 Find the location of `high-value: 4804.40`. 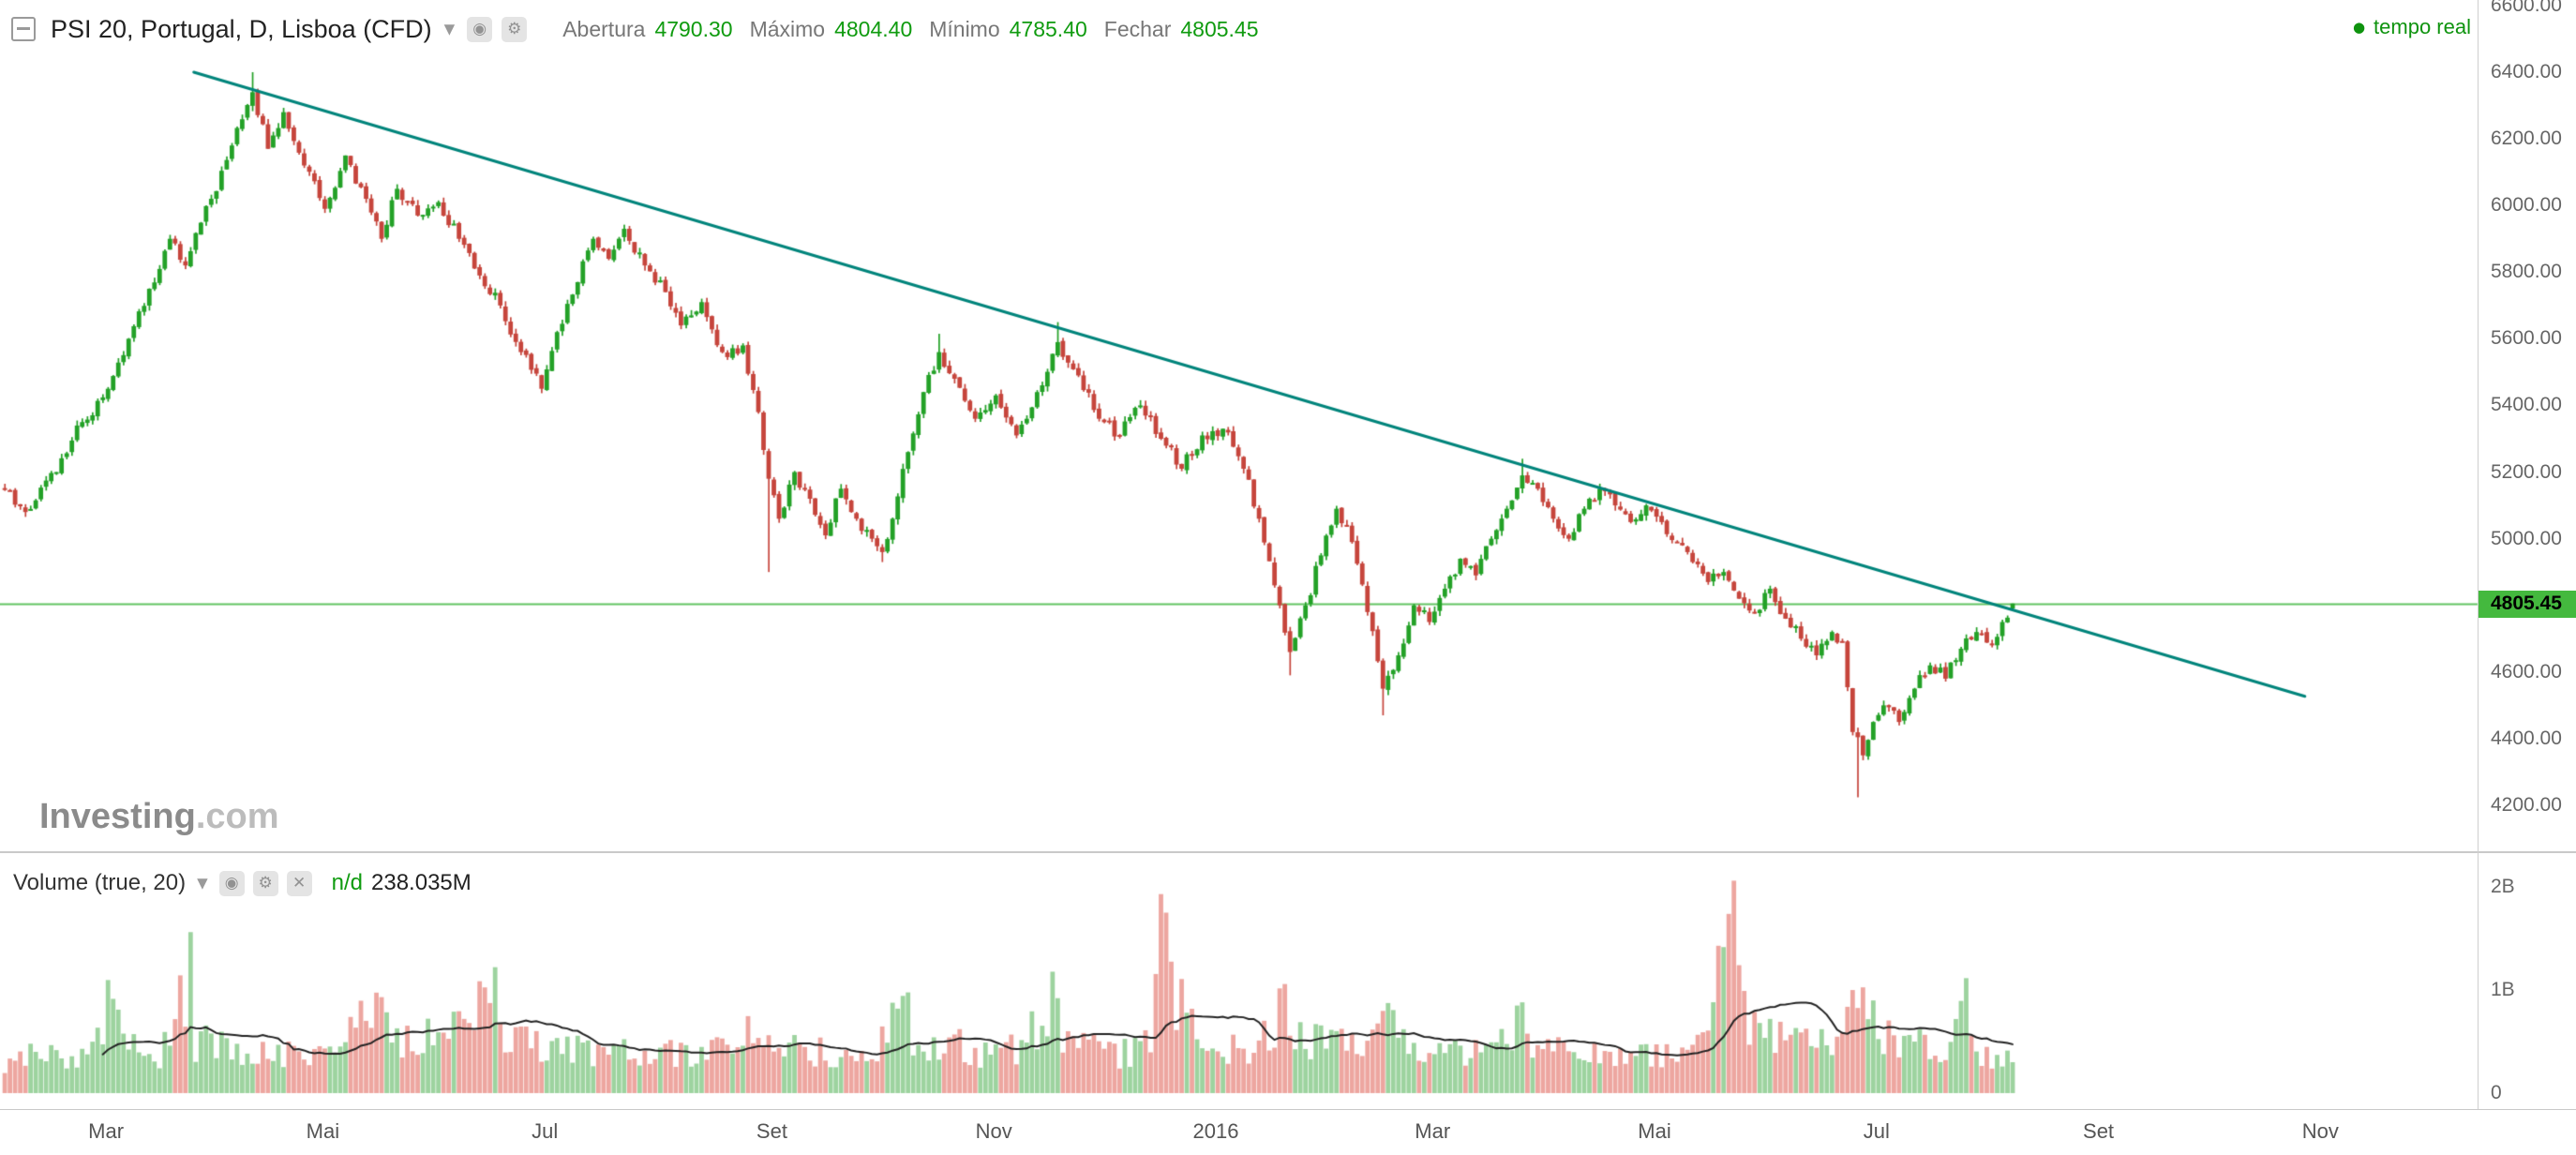

high-value: 4804.40 is located at coordinates (874, 28).